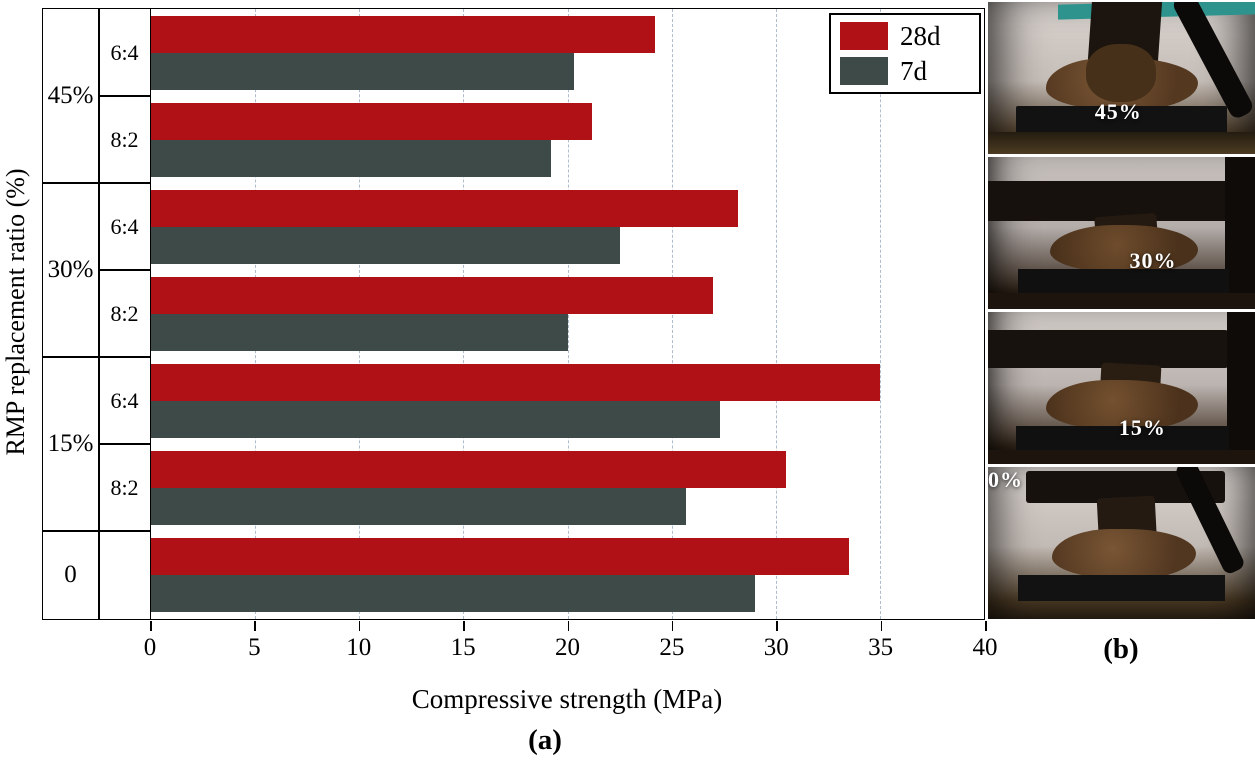  Describe the element at coordinates (545, 740) in the screenshot. I see `caption-a: (a)` at that location.